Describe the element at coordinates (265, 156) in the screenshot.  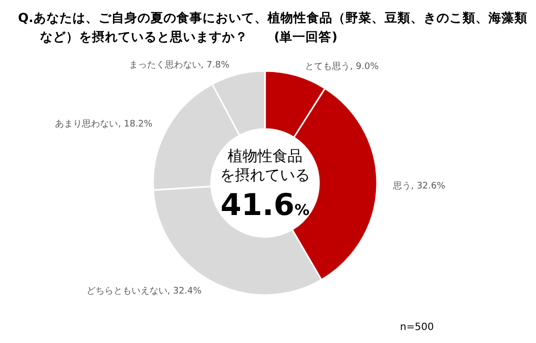
I see `text: 植物性食品` at that location.